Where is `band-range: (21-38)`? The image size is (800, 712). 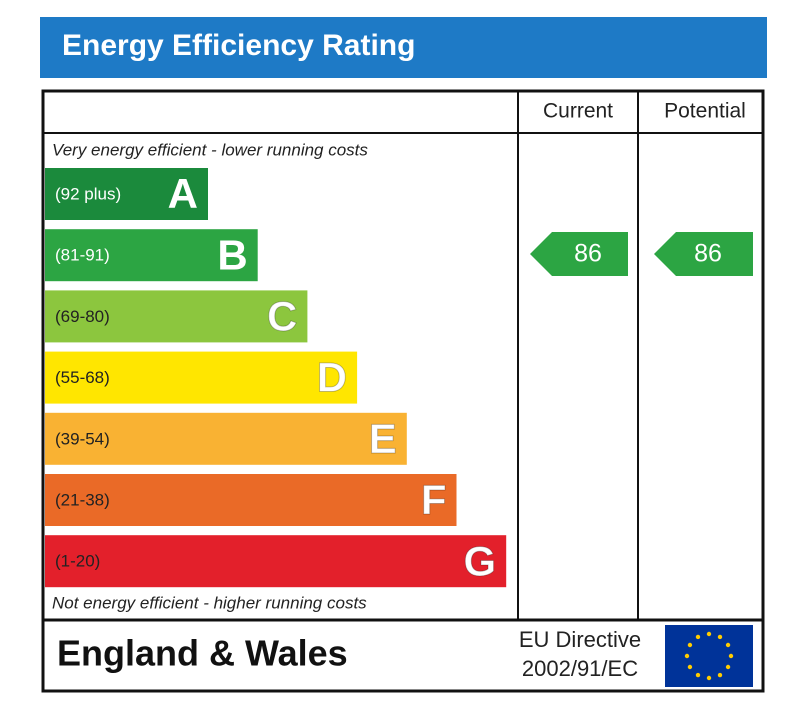 band-range: (21-38) is located at coordinates (82, 499).